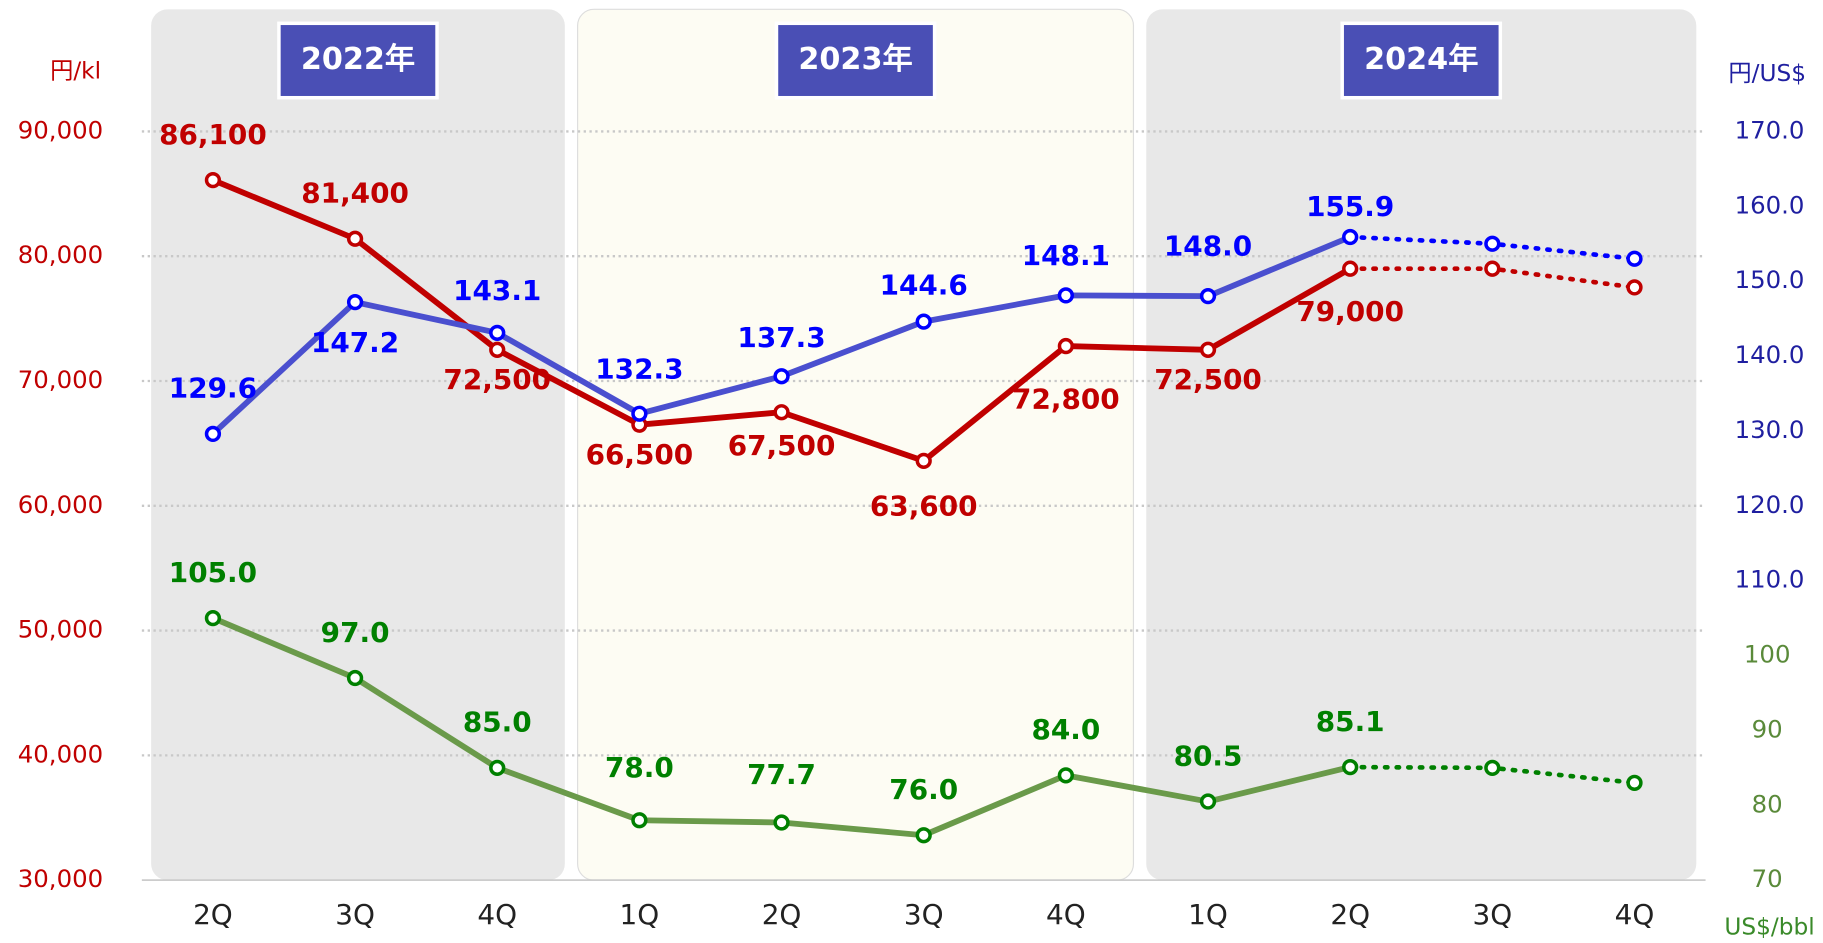  I want to click on y-tick-label: 70,000, so click(60, 379).